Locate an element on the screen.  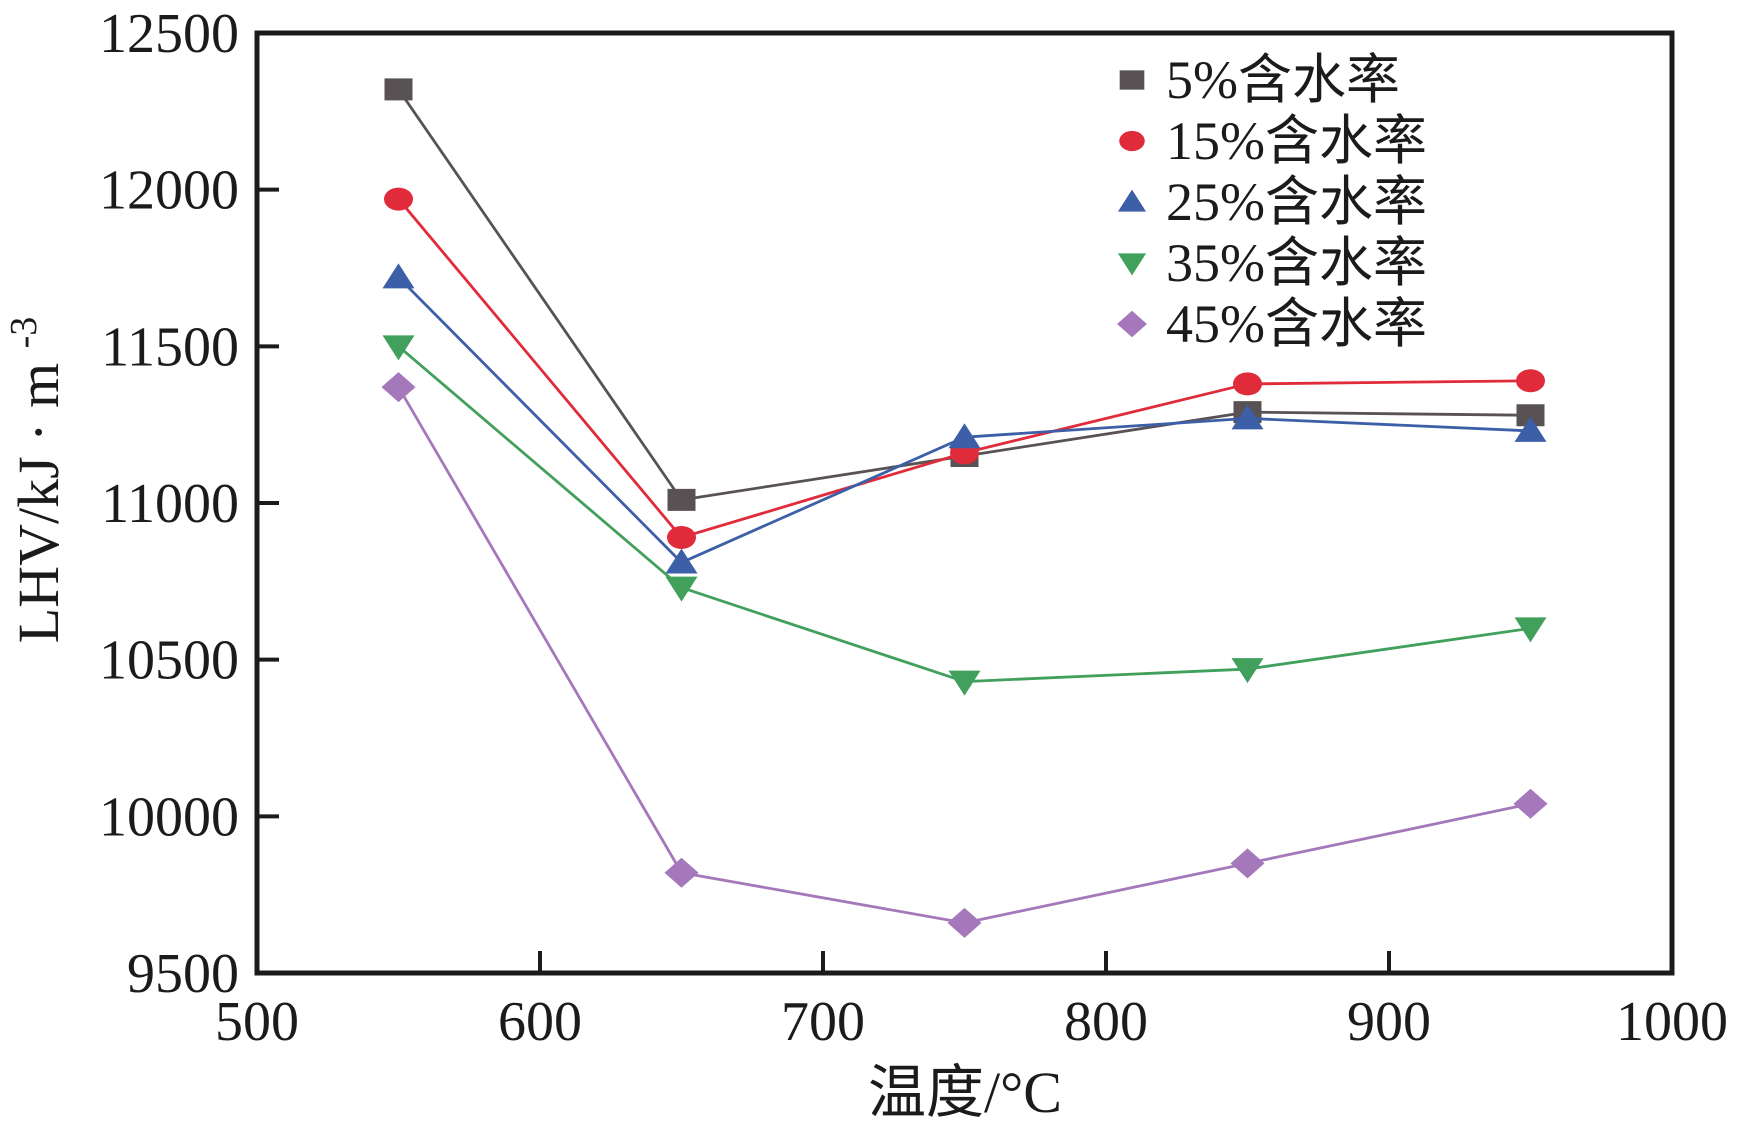
y-tick-label: 9500 is located at coordinates (183, 974).